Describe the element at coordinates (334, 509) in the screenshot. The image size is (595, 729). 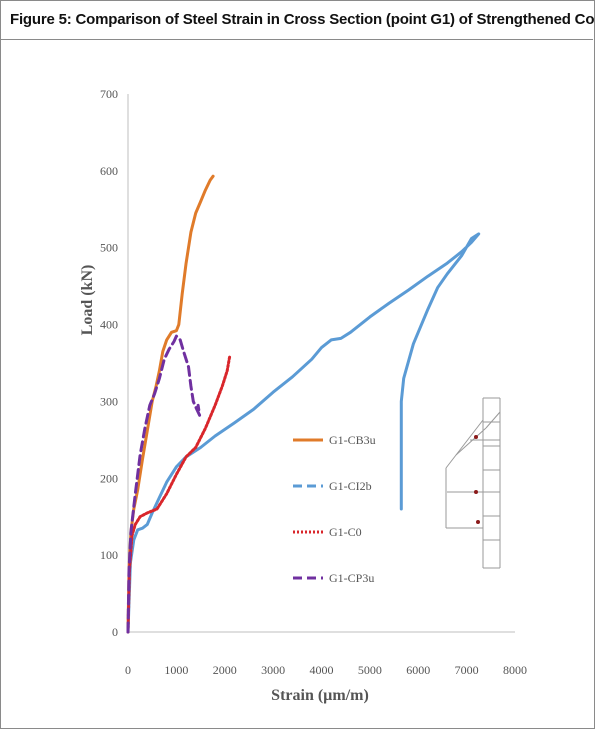
I see `chart-legend: G1-CB3u G1-CI2b G1-C0 G1-CP3u` at that location.